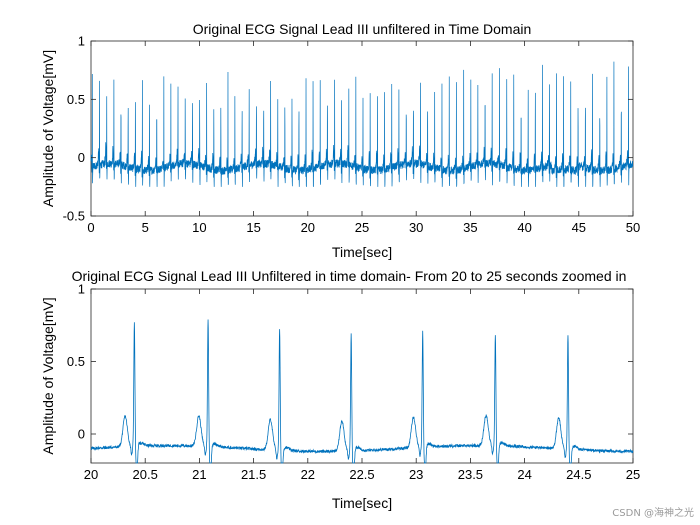  I want to click on top-x-tick-label: 15, so click(253, 227).